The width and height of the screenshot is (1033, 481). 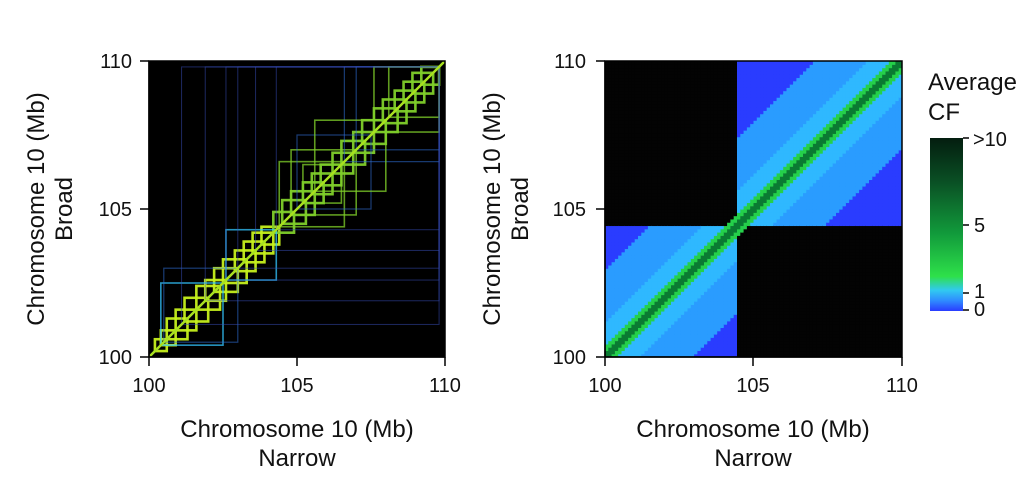 I want to click on left-x-axis: 100 105 110 Chromosome 10 (Mb) Narrow, so click(x=296, y=414).